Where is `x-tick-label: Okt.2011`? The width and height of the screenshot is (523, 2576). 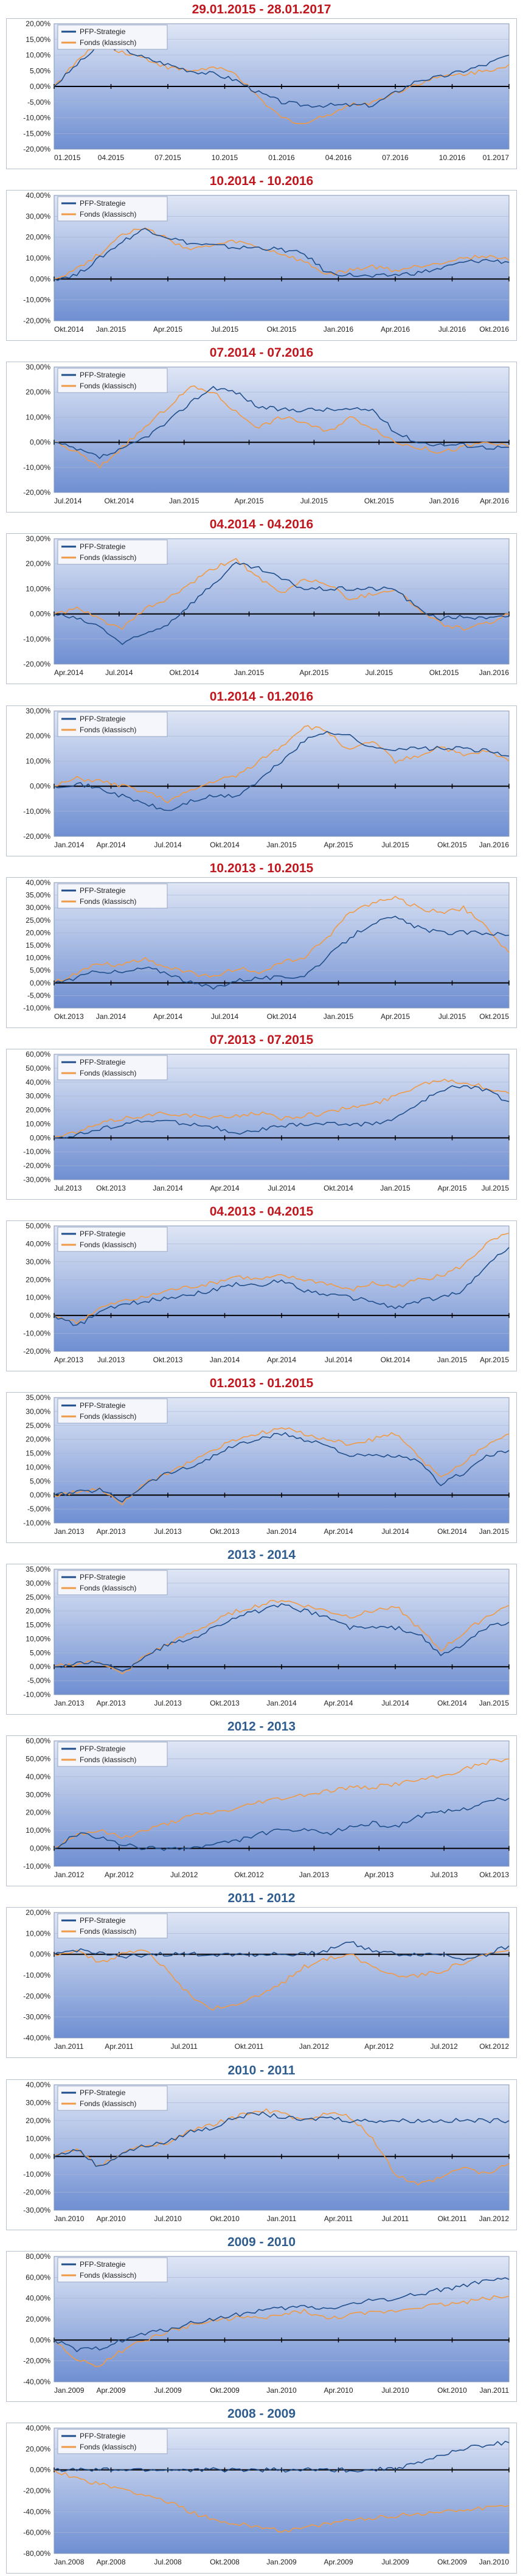 x-tick-label: Okt.2011 is located at coordinates (452, 2218).